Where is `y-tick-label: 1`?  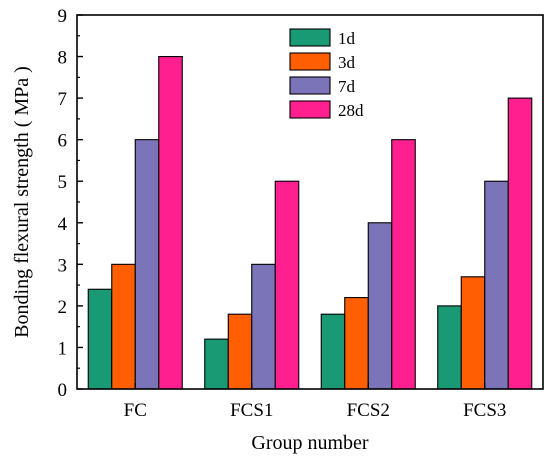 y-tick-label: 1 is located at coordinates (63, 348).